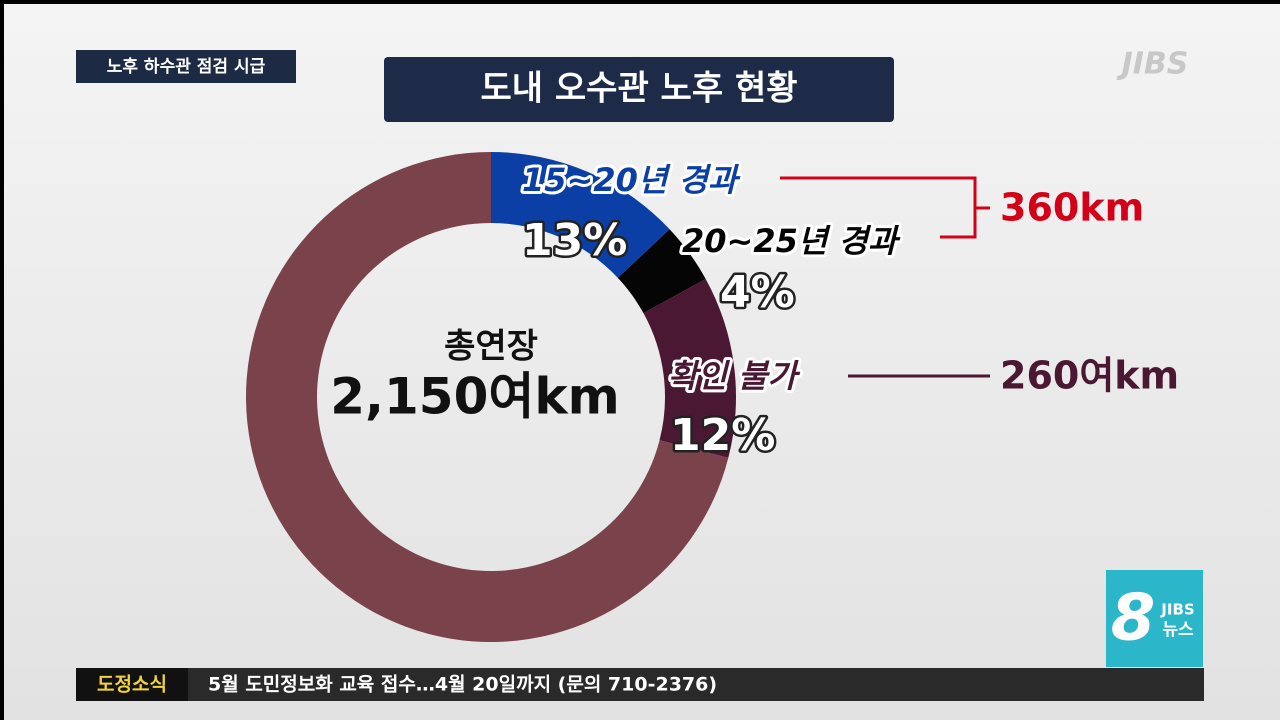 This screenshot has width=1280, height=720. I want to click on badge-number: 8, so click(1133, 619).